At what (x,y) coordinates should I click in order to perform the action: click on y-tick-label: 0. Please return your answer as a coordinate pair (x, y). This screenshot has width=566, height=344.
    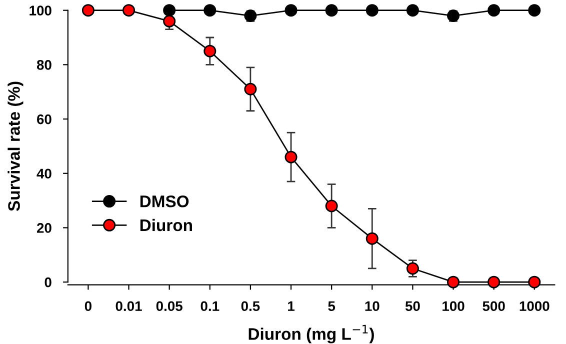
    Looking at the image, I should click on (48, 282).